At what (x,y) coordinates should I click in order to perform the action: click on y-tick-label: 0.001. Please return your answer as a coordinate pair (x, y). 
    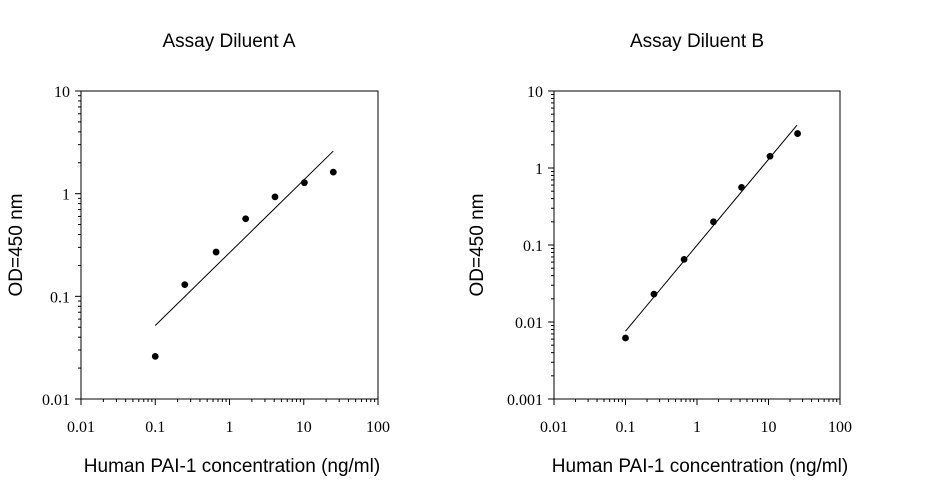
    Looking at the image, I should click on (525, 400).